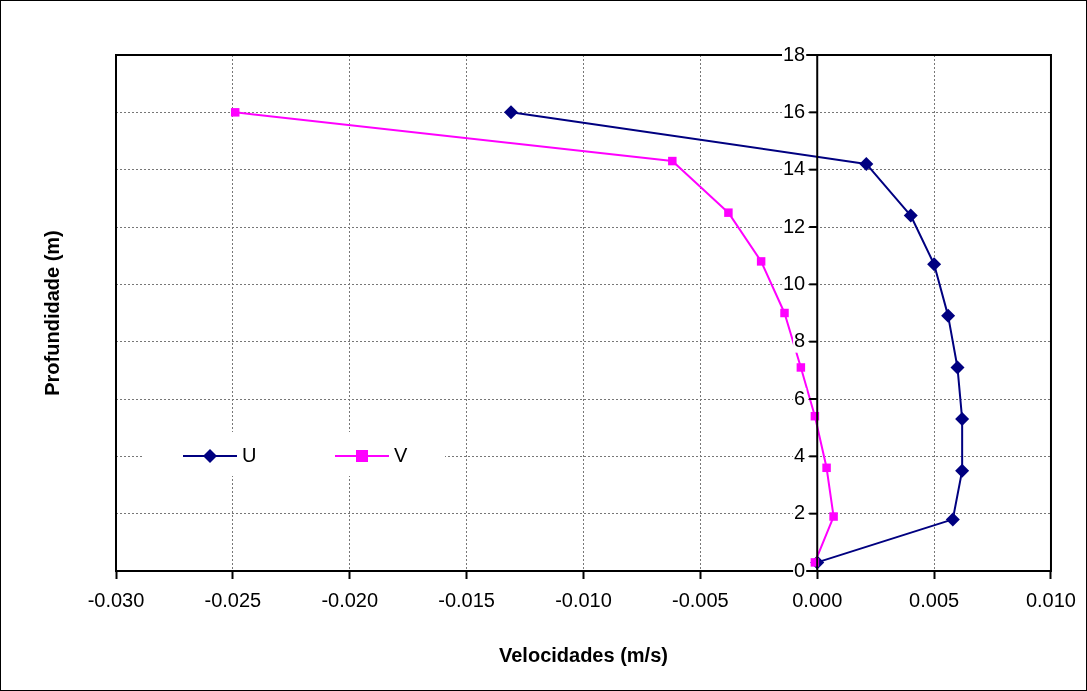 The height and width of the screenshot is (691, 1087). I want to click on y-tick-label: 10, so click(794, 282).